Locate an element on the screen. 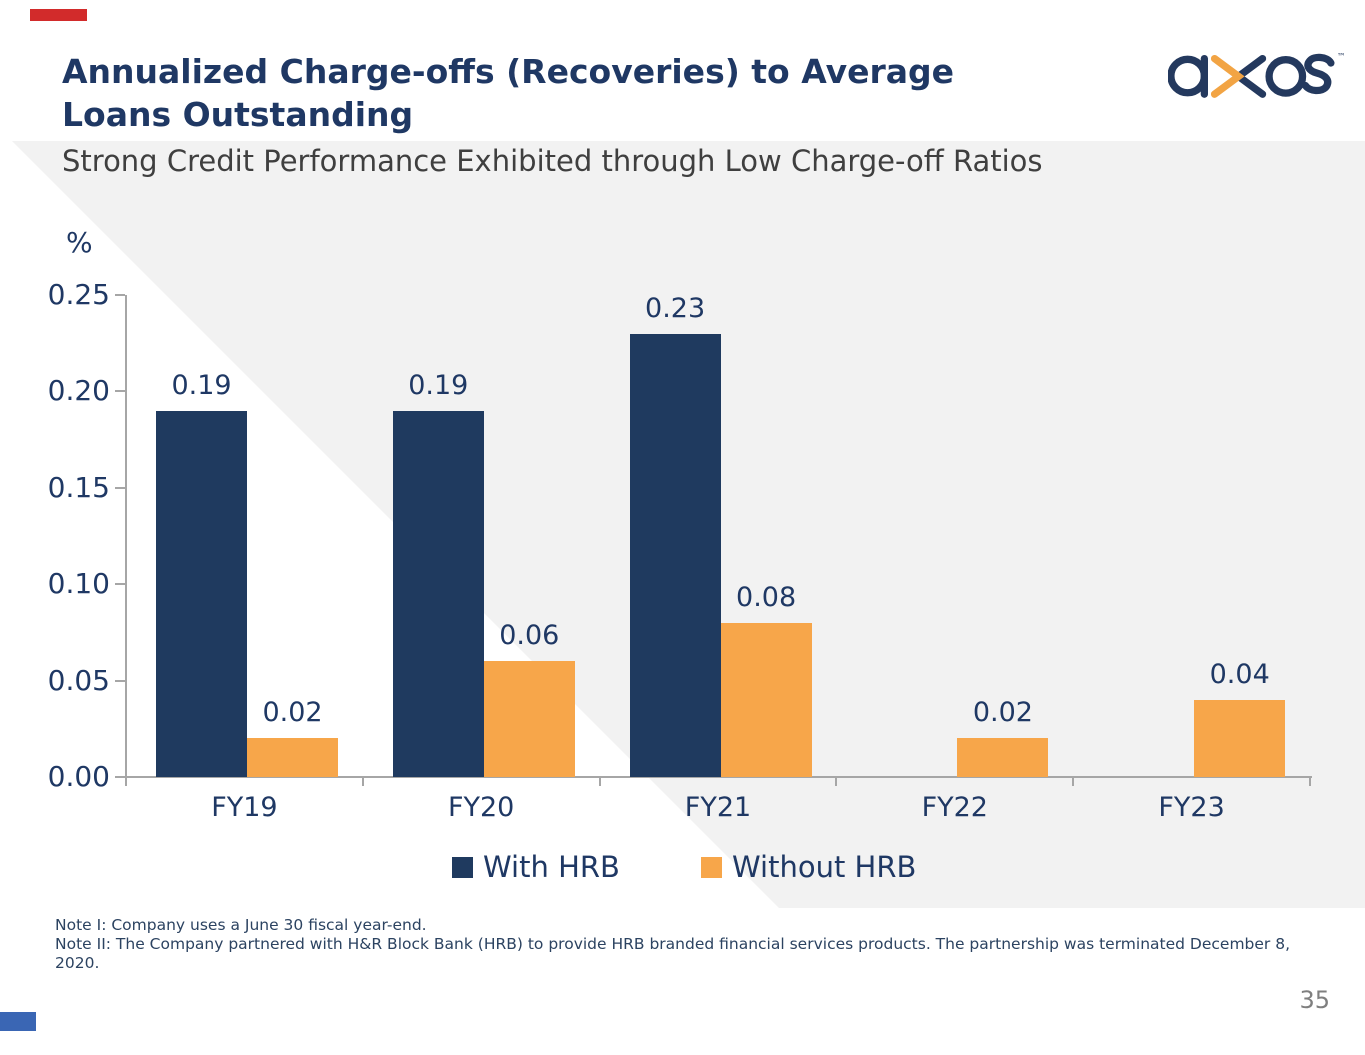  y-tick-label: 0.20 is located at coordinates (78, 391).